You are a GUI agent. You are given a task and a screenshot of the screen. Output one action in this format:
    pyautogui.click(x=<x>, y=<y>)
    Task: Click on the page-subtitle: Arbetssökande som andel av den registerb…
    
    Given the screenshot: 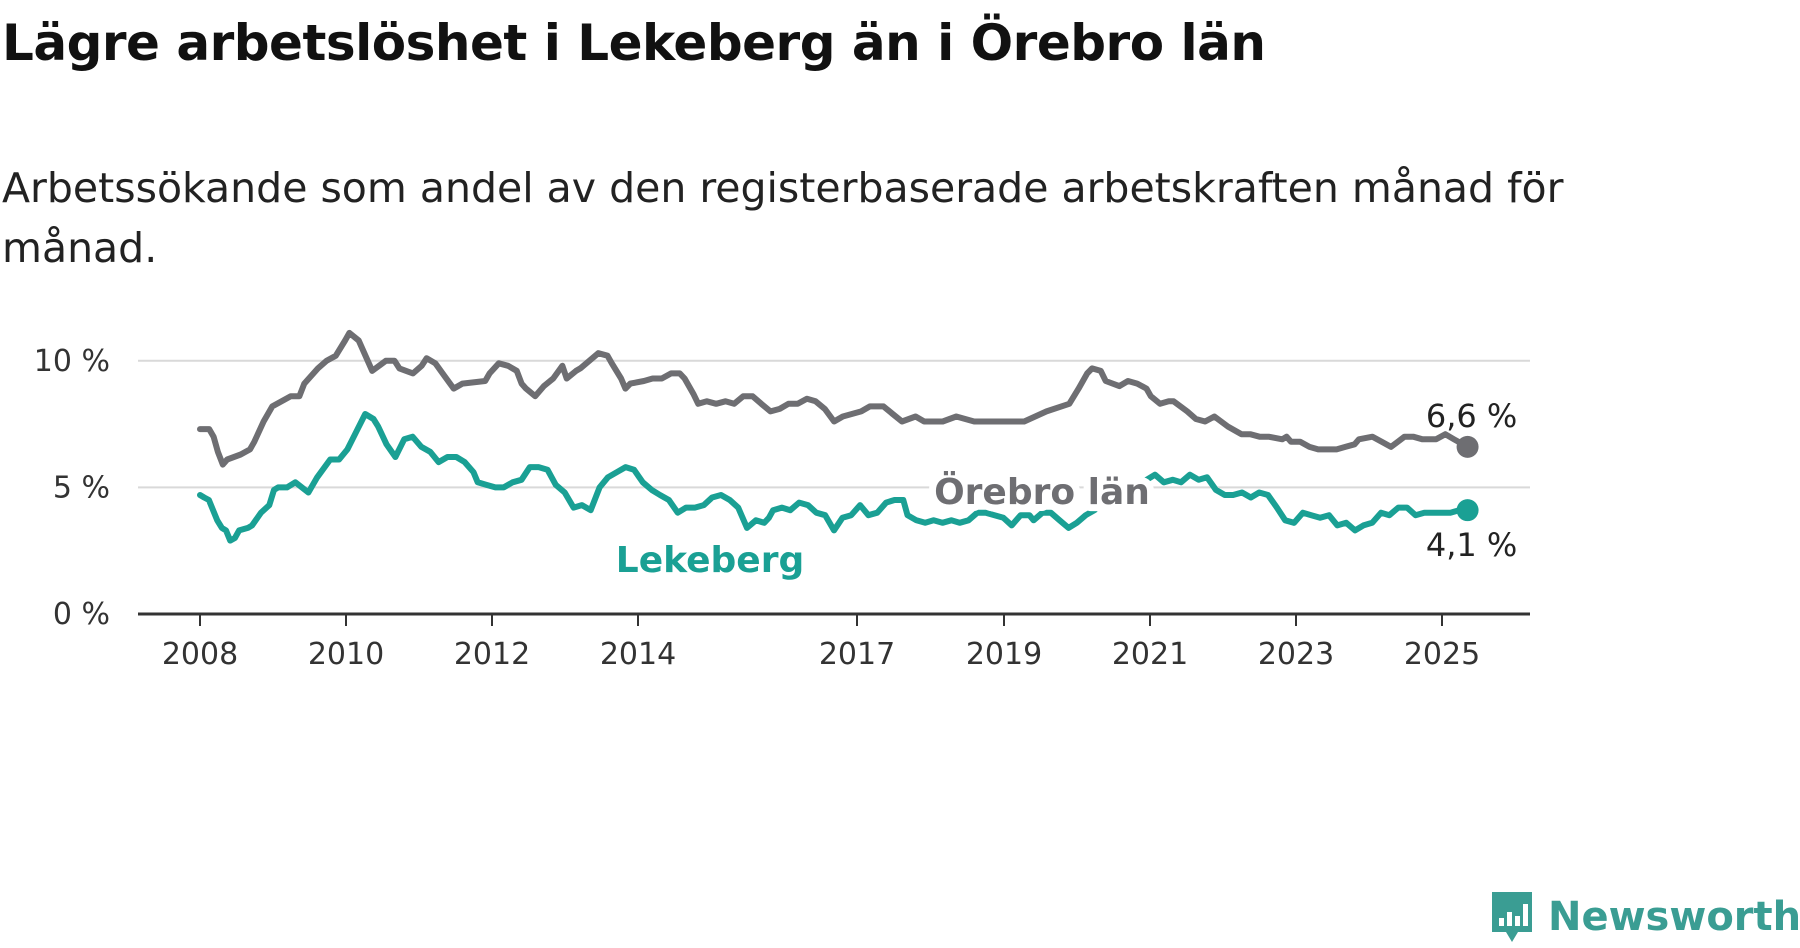 What is the action you would take?
    pyautogui.click(x=783, y=218)
    